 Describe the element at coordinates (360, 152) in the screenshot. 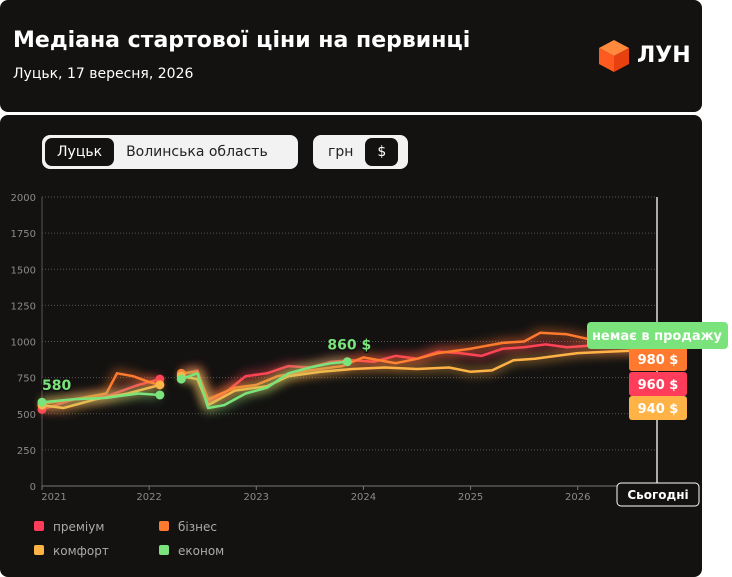

I see `currency-toggle: грн $` at that location.